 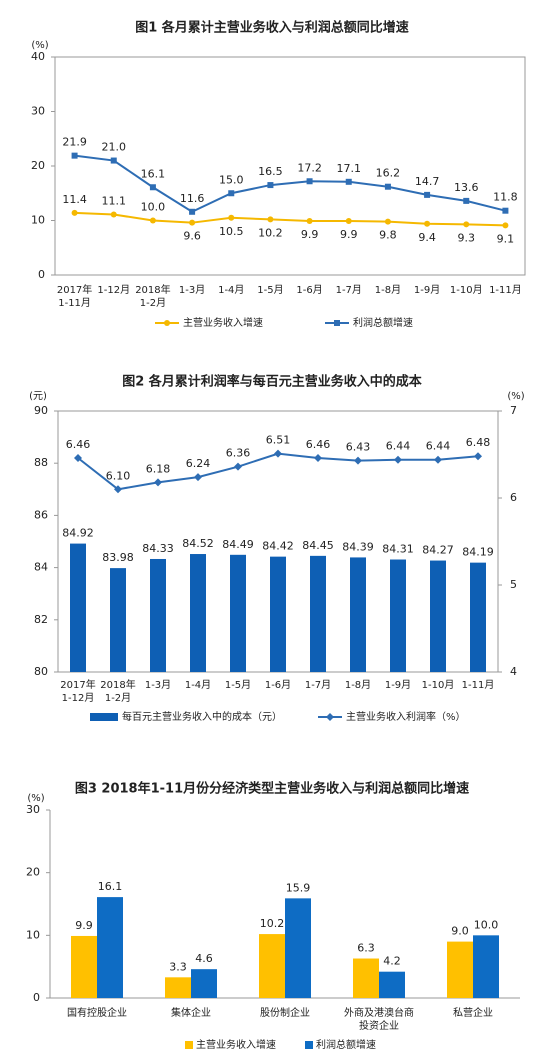 I want to click on value-label: 4.2, so click(x=392, y=961).